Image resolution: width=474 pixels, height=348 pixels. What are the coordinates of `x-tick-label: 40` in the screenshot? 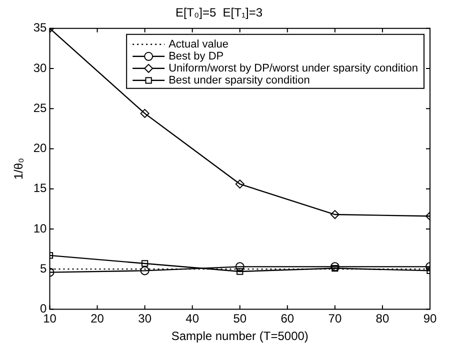 It's located at (193, 319).